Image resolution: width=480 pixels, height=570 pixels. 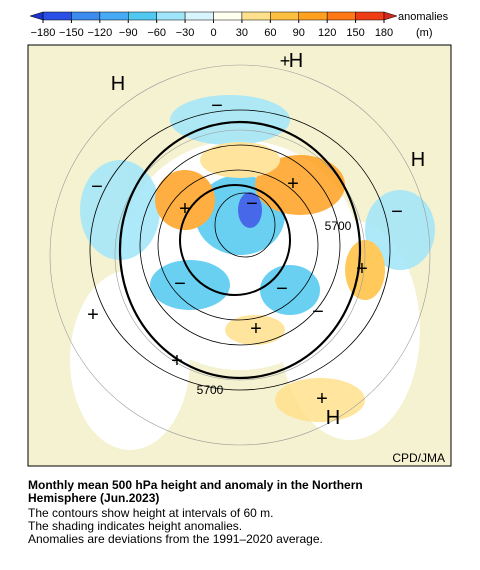 What do you see at coordinates (128, 33) in the screenshot?
I see `colorbar-tick-label: −90` at bounding box center [128, 33].